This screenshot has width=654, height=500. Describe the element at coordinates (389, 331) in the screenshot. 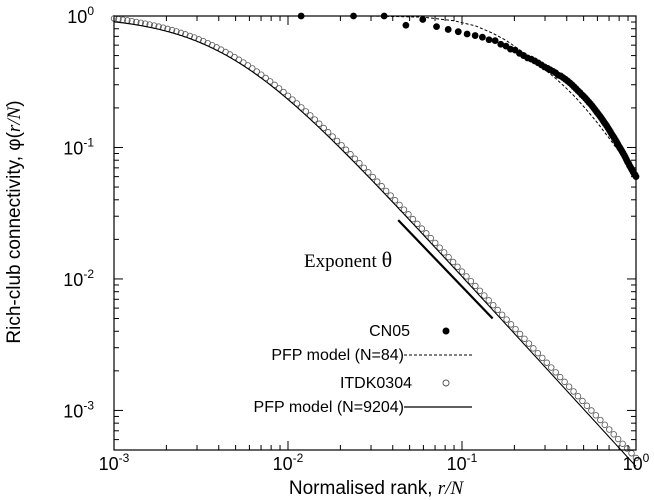

I see `legend-label-cn05: CN05` at that location.